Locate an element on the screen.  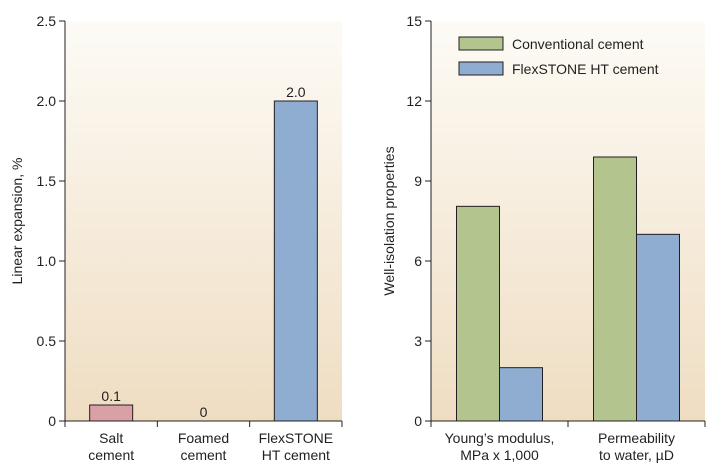
left-y-tick-label-4: 2.0 is located at coordinates (47, 101).